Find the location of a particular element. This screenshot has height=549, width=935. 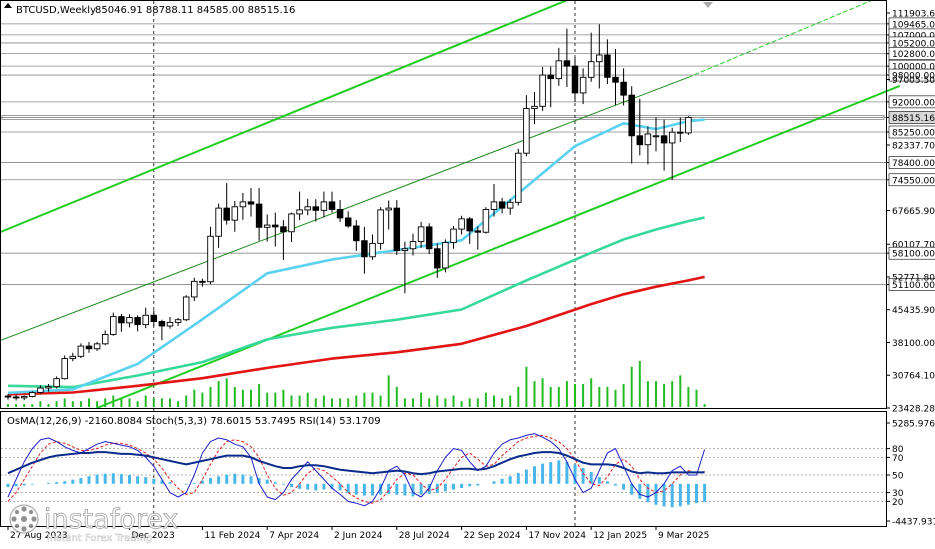

date-label: 9 Mar 2025 is located at coordinates (683, 536).